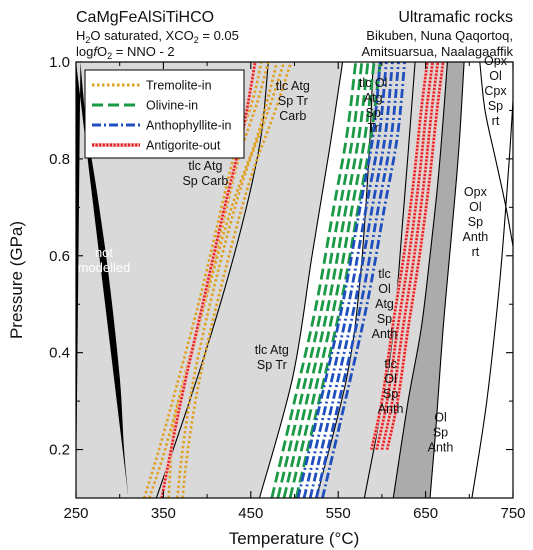 The image size is (533, 550). I want to click on y-tick-label-4: 1.0, so click(59, 62).